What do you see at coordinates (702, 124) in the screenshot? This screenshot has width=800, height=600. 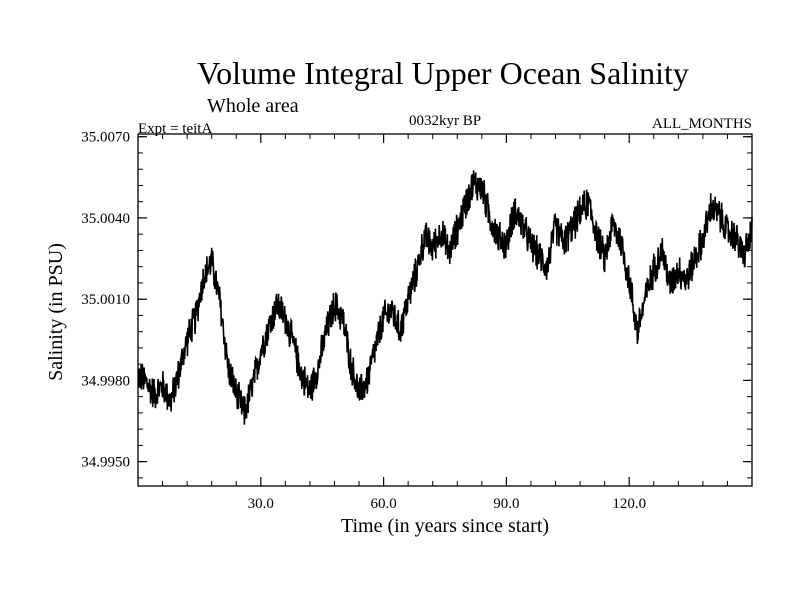 I see `months-label: ALL_MONTHS` at bounding box center [702, 124].